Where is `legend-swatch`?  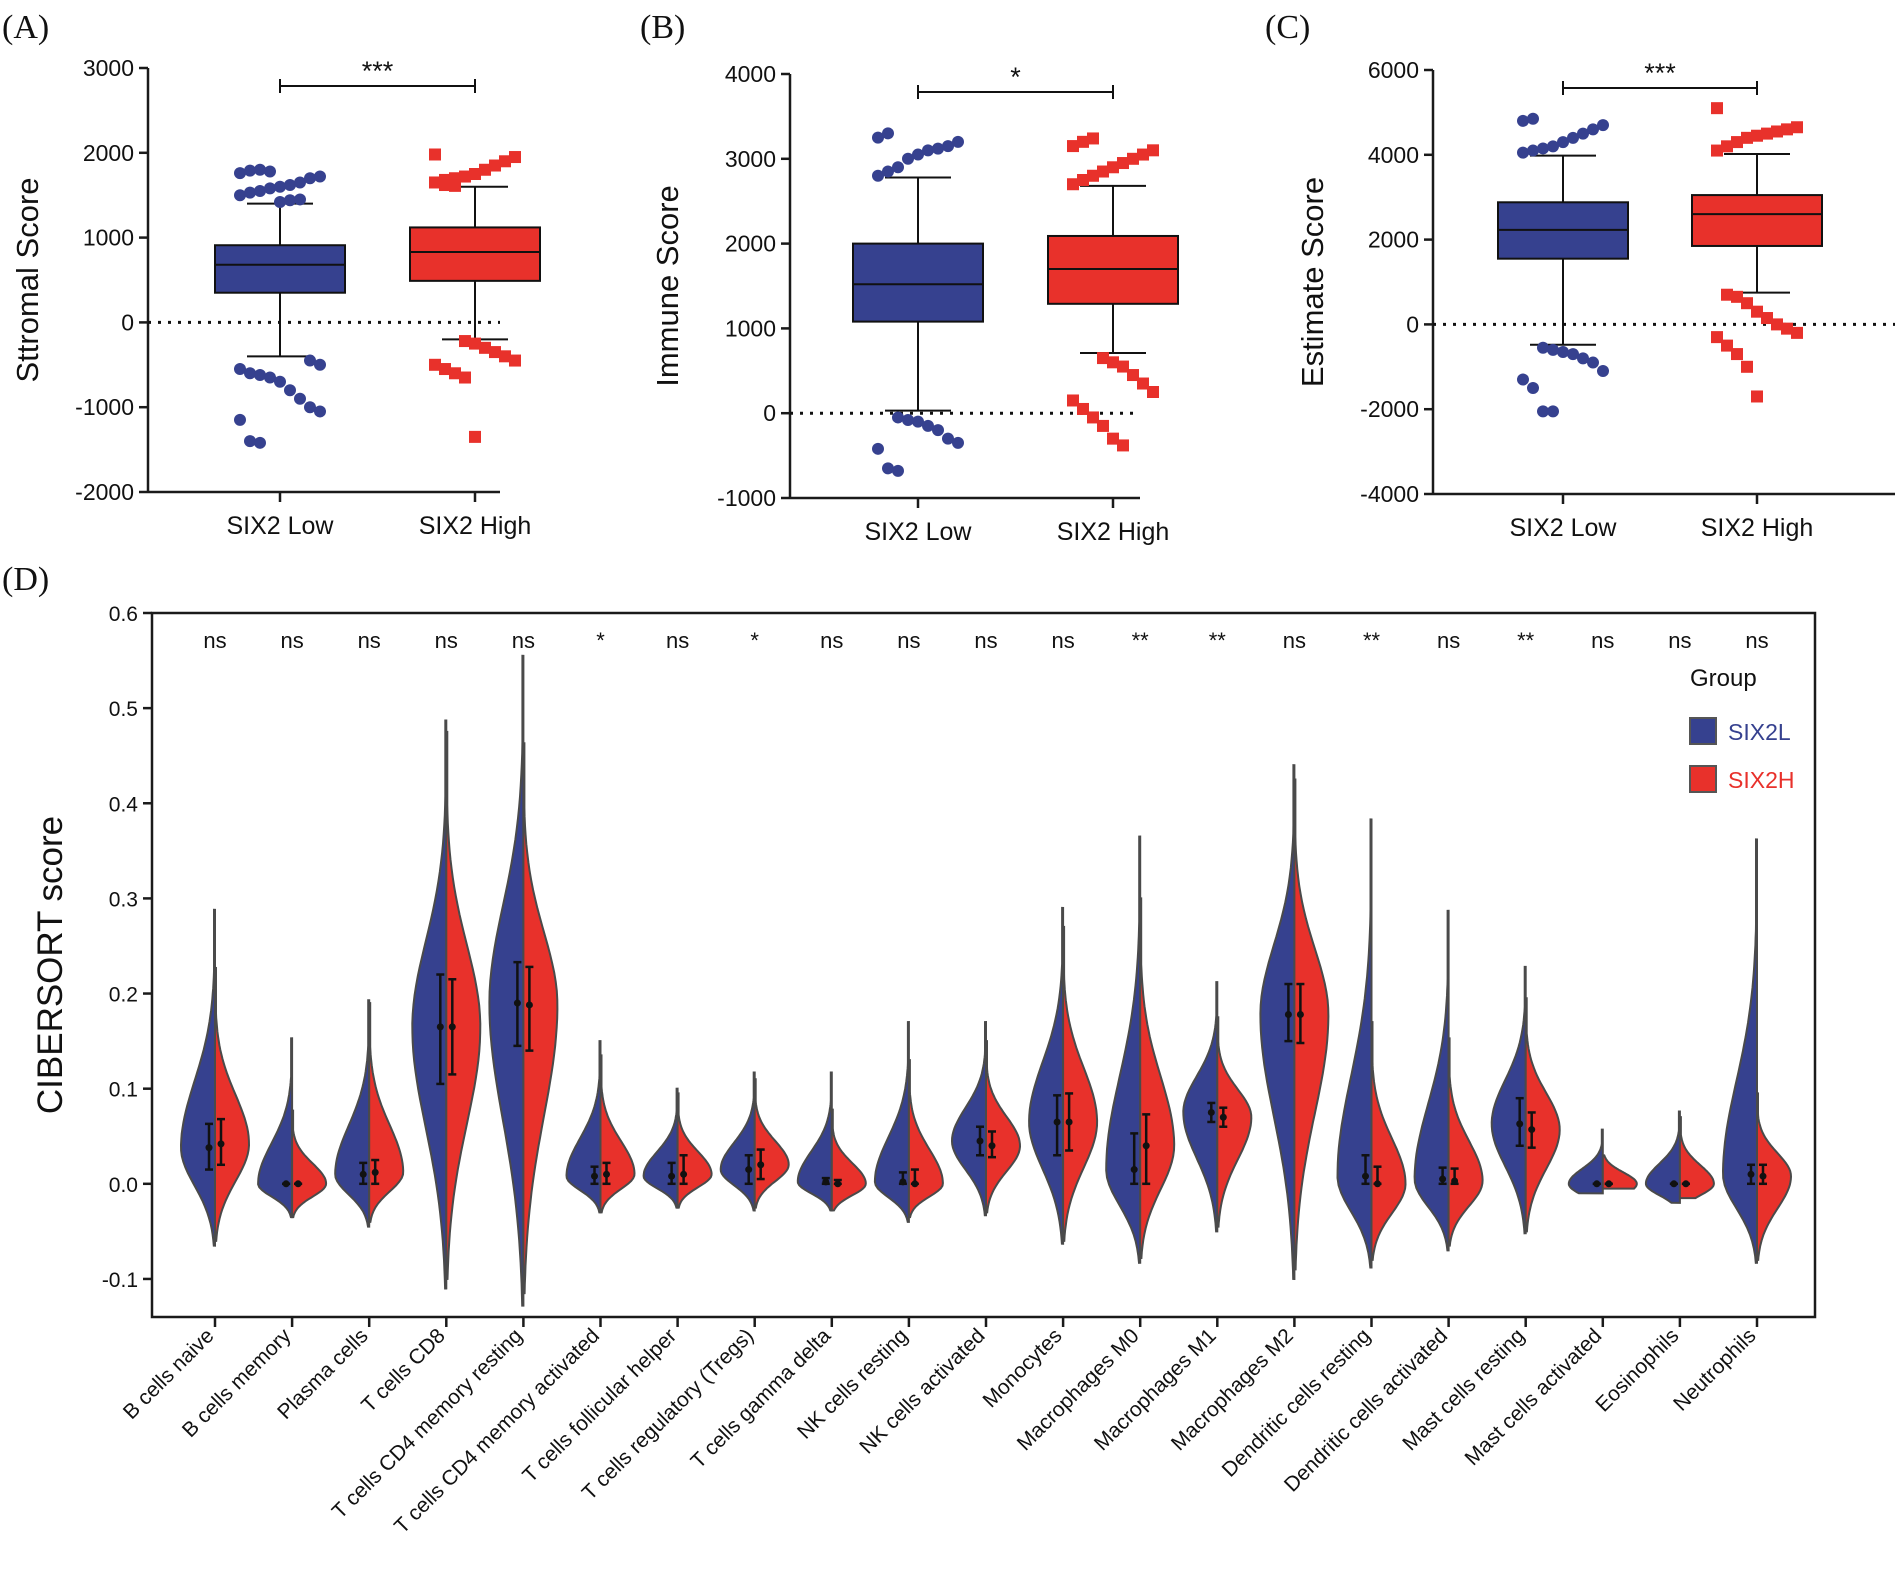
legend-swatch is located at coordinates (1703, 731).